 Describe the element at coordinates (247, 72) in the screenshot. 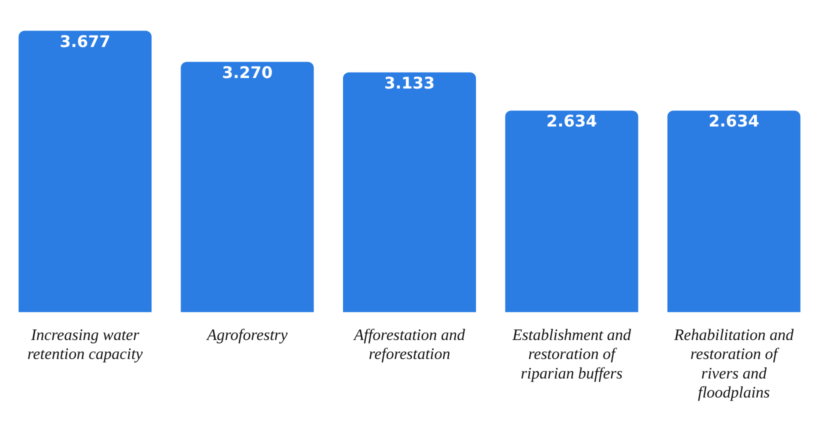

I see `data-label: 3.270` at that location.